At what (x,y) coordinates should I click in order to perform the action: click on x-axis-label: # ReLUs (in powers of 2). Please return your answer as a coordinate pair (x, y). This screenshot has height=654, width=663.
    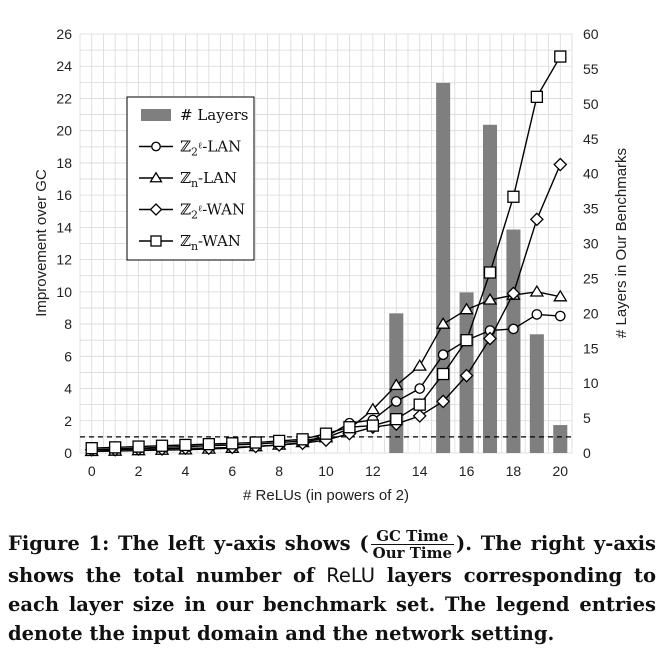
    Looking at the image, I should click on (326, 495).